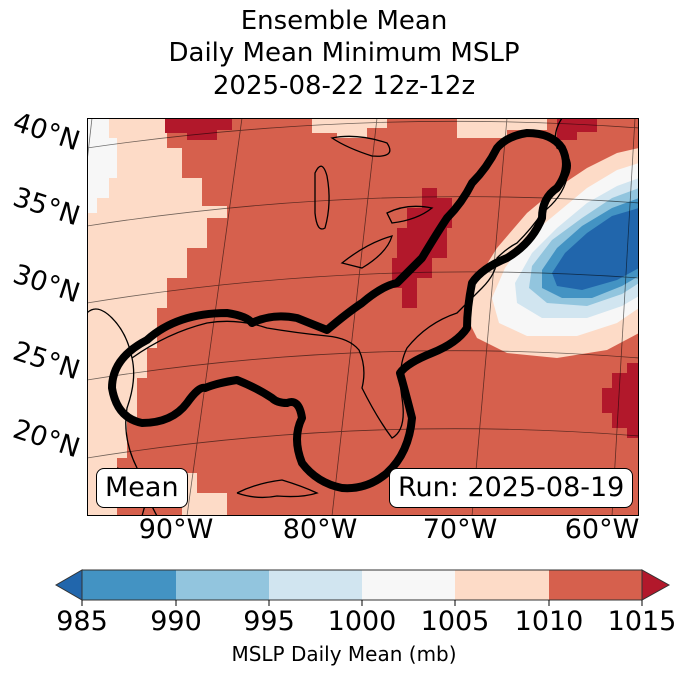 The width and height of the screenshot is (688, 674). I want to click on colorbar-tick-990: 990, so click(176, 621).